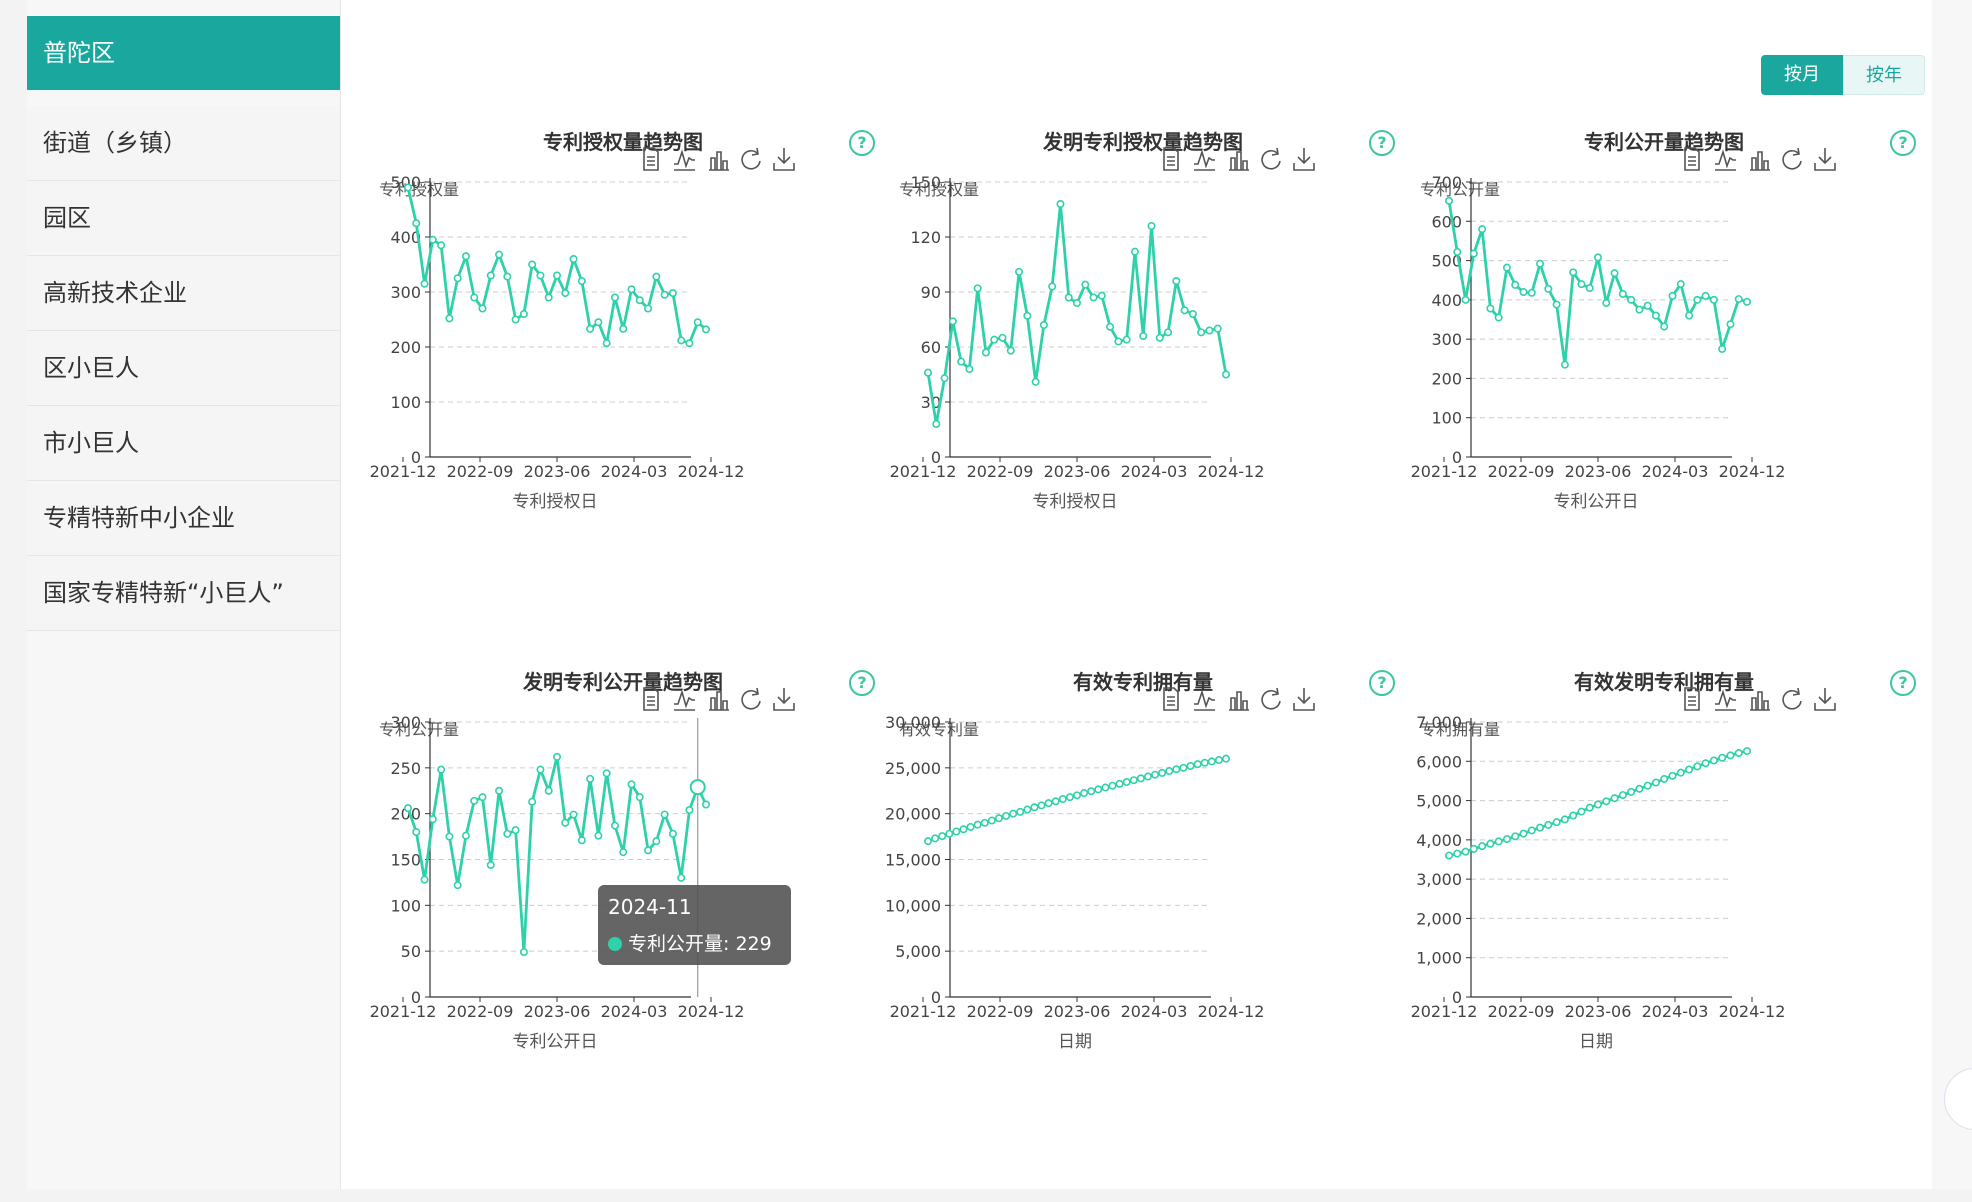 The image size is (1972, 1202). What do you see at coordinates (183, 143) in the screenshot?
I see `sidebar-item-street: 街道（乡镇）` at bounding box center [183, 143].